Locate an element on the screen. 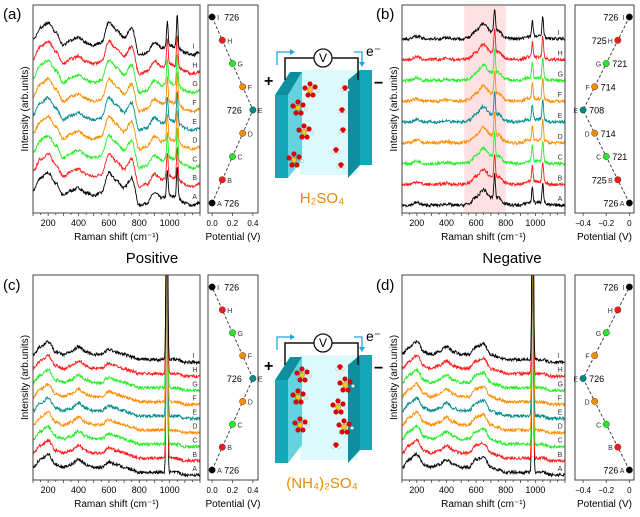 The height and width of the screenshot is (517, 640). x-tick-label: 800 is located at coordinates (505, 490).